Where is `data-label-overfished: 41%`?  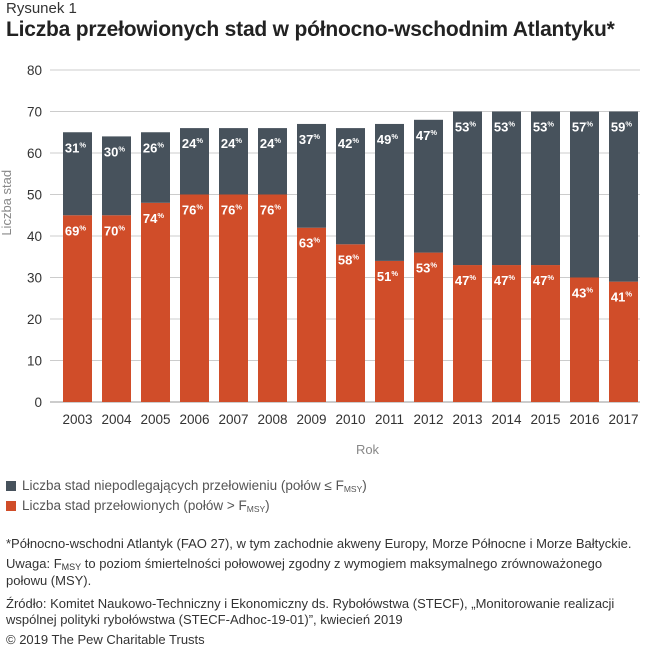
data-label-overfished: 41% is located at coordinates (621, 297).